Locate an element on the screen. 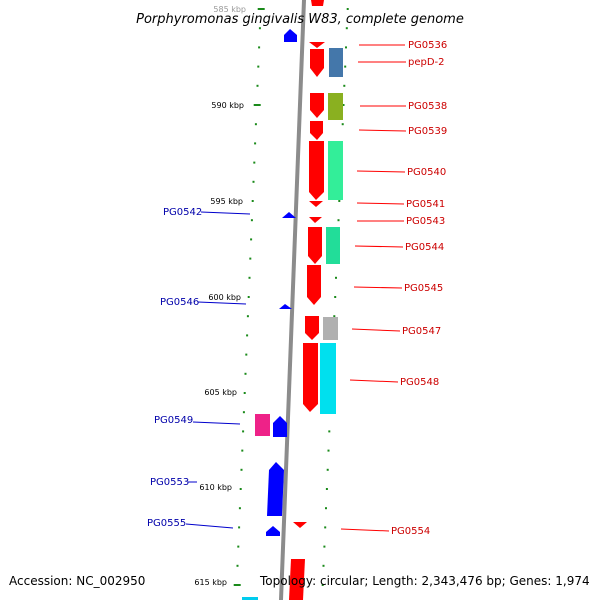 Image resolution: width=600 pixels, height=600 pixels. tick-label-585: 585 kbp is located at coordinates (229, 9).